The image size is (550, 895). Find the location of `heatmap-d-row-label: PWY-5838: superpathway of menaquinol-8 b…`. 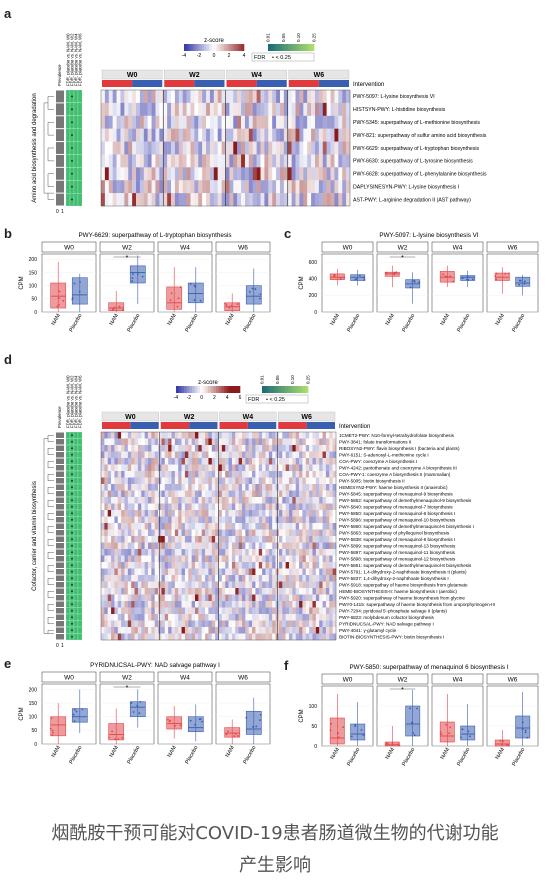

heatmap-d-row-label: PWY-5838: superpathway of menaquinol-8 b… is located at coordinates (397, 539).